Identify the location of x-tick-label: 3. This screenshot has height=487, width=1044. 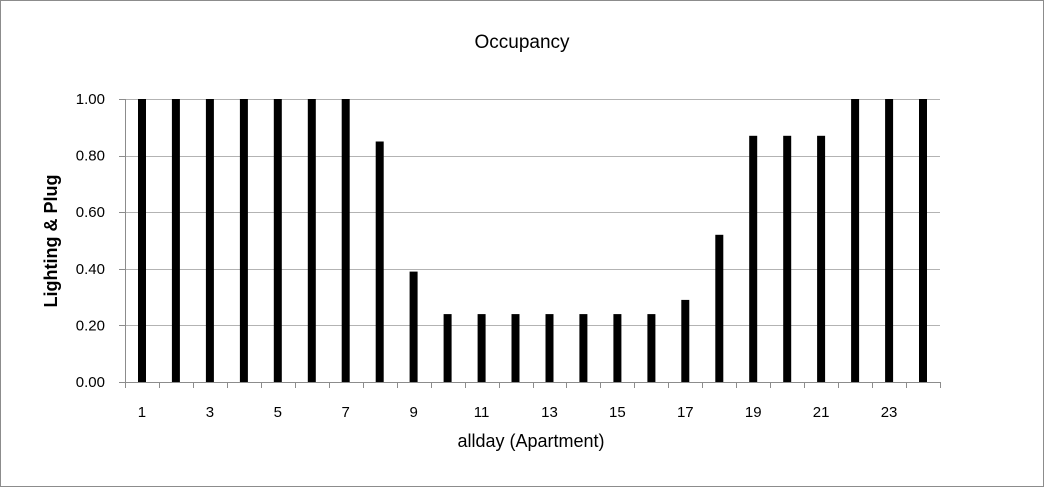
(210, 412).